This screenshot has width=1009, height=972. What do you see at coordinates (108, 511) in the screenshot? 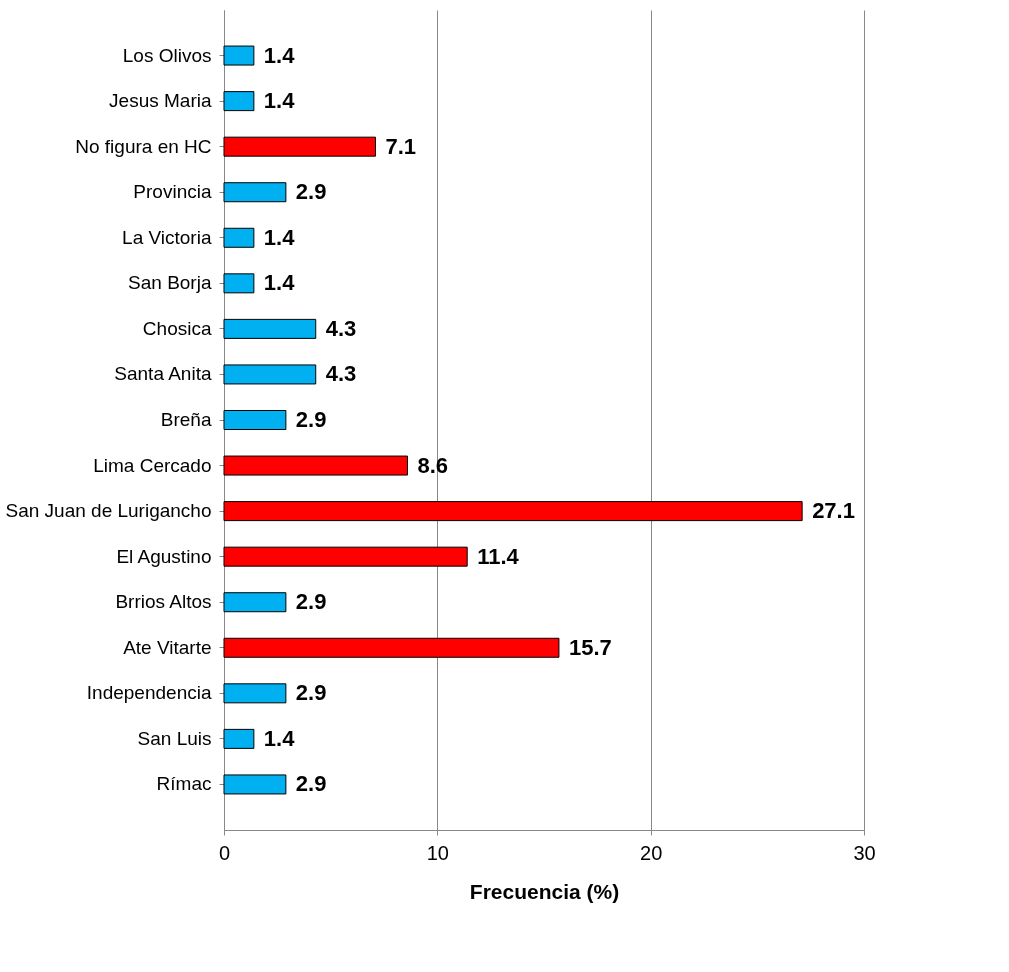
I see `y-tick-label: San Juan de Lurigancho` at bounding box center [108, 511].